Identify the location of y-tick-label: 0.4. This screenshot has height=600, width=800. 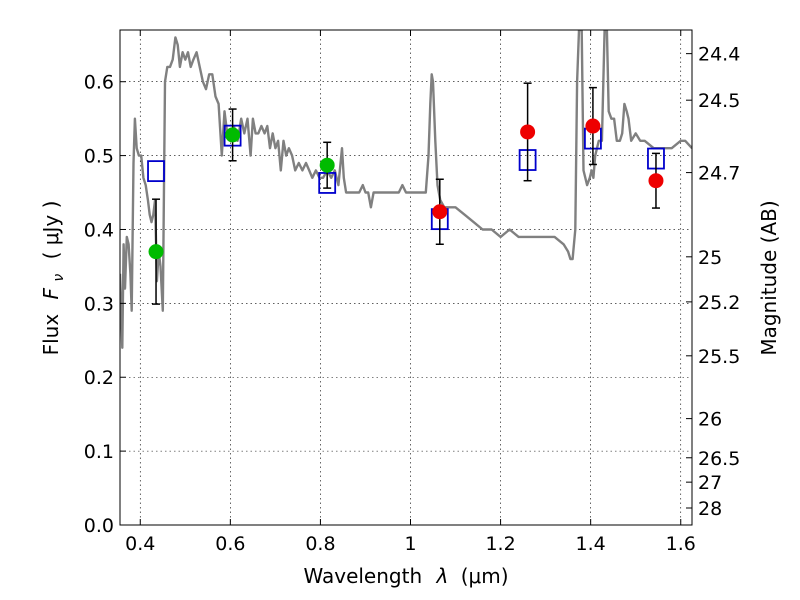
(99, 230).